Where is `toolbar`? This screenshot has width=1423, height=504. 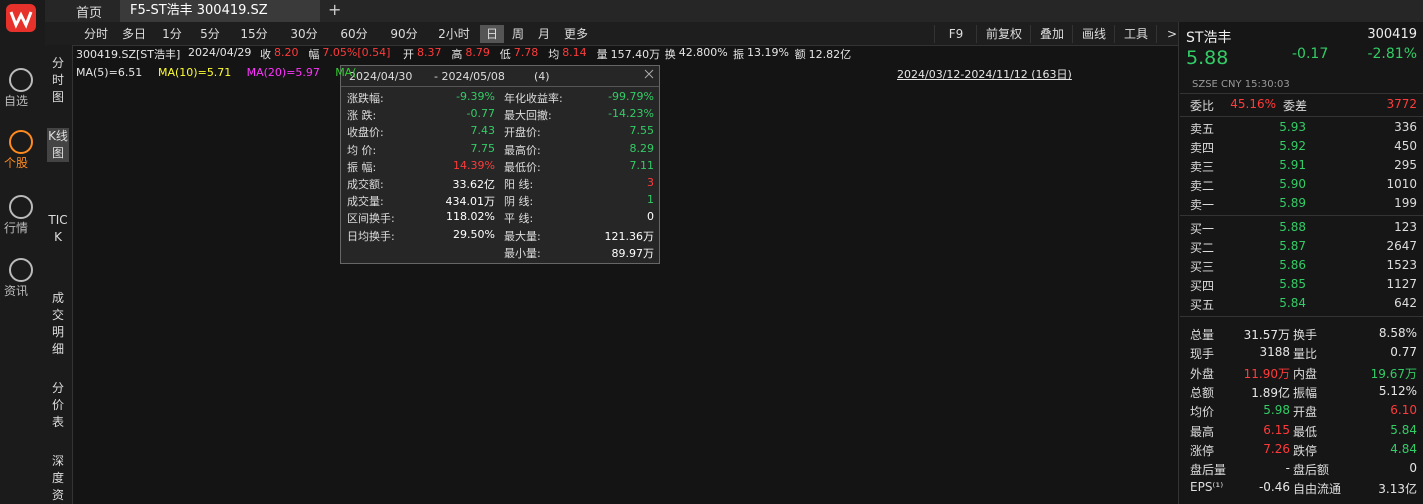
toolbar is located at coordinates (611, 34).